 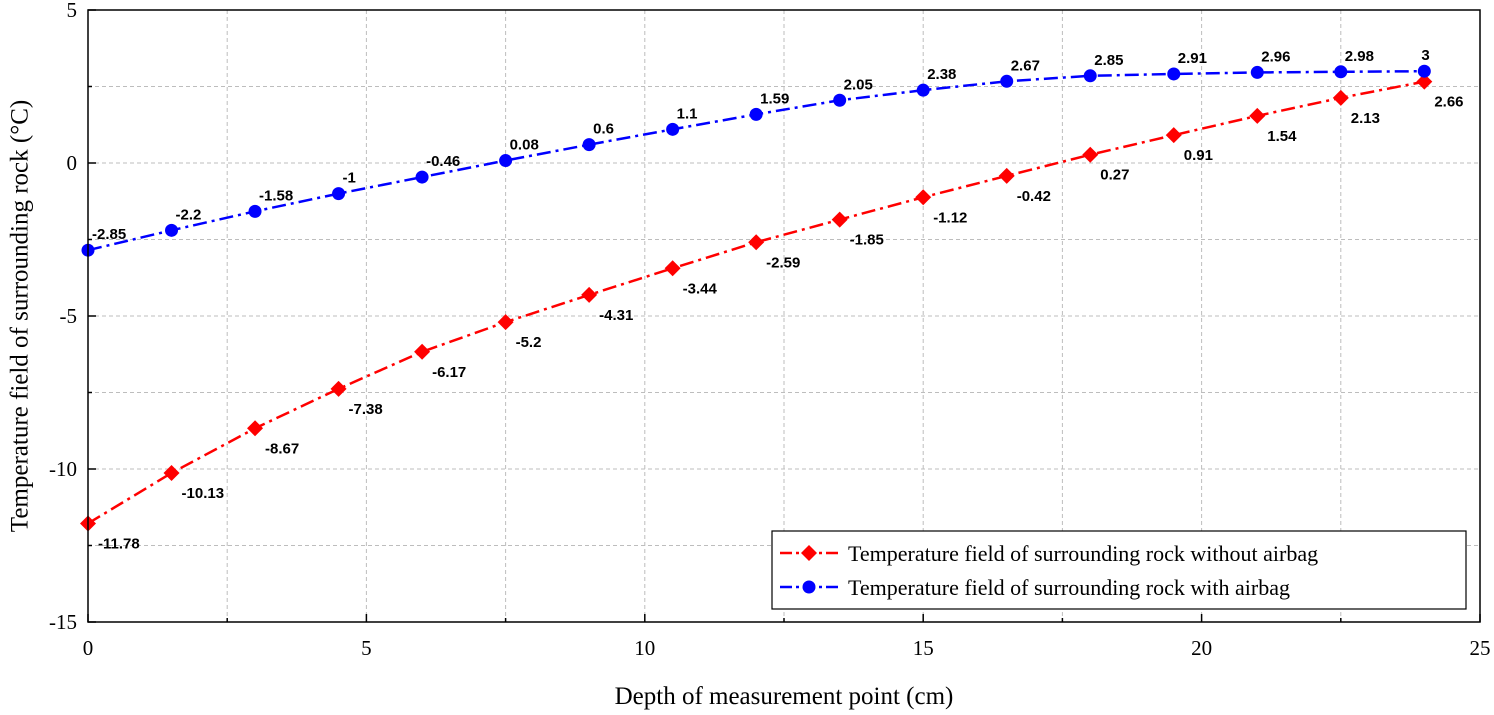 I want to click on legend-box, so click(x=1119, y=570).